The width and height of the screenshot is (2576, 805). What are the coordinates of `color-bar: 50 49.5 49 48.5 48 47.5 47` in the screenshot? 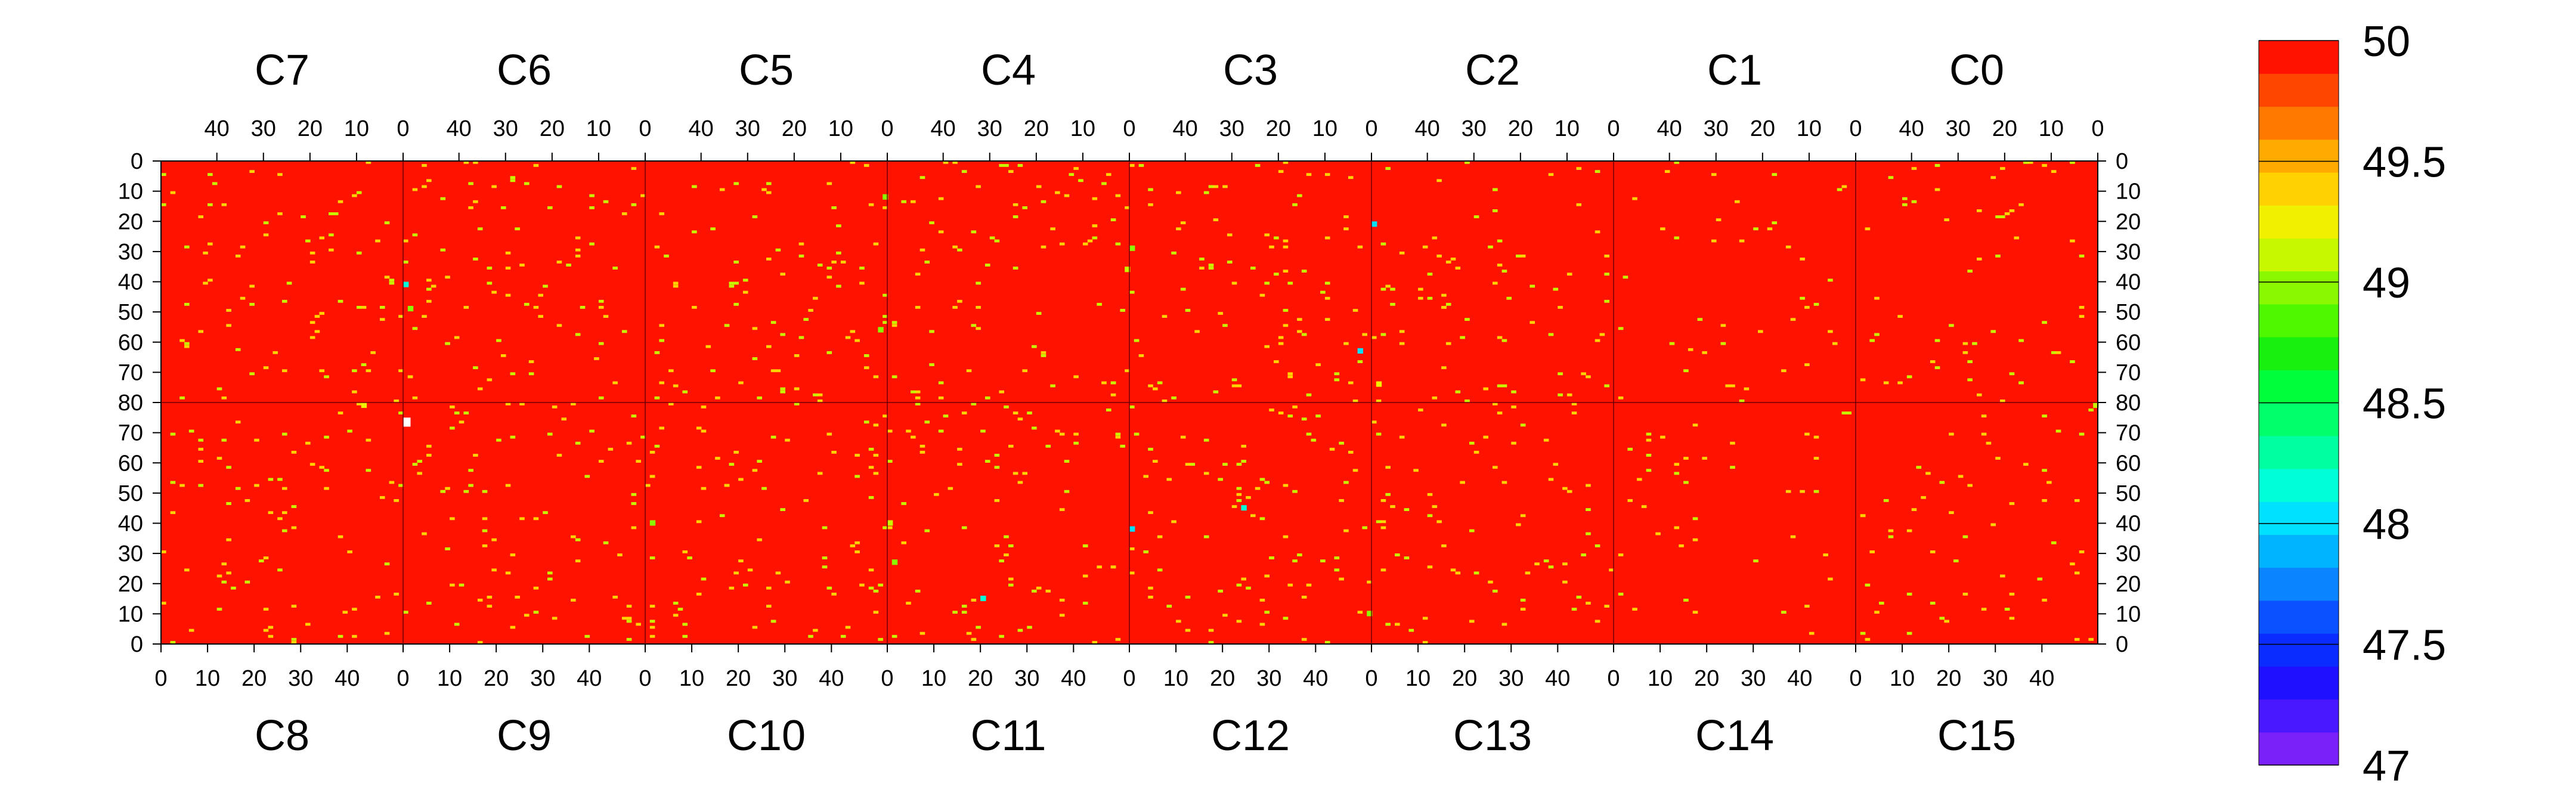 It's located at (2352, 404).